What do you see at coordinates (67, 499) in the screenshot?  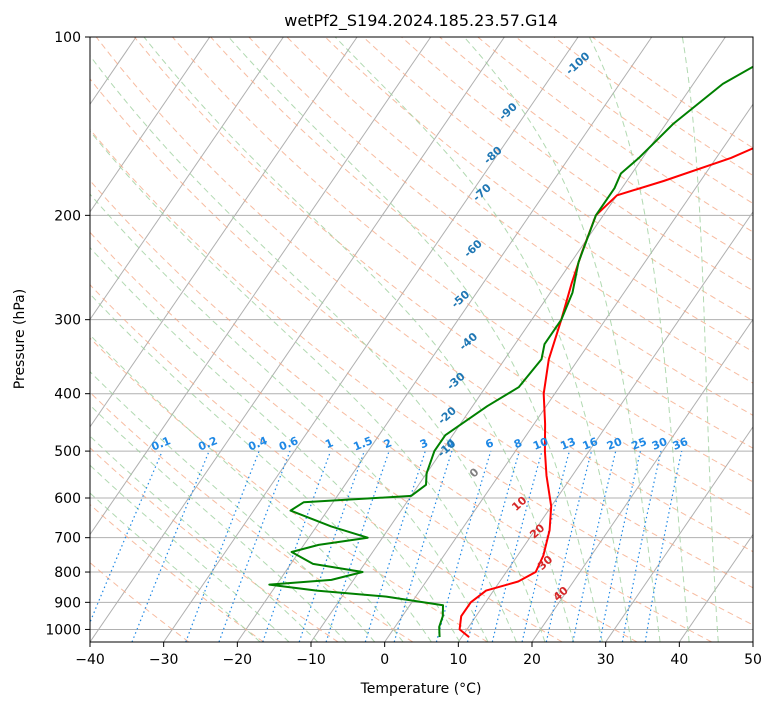 I see `y-tick-label: 600` at bounding box center [67, 499].